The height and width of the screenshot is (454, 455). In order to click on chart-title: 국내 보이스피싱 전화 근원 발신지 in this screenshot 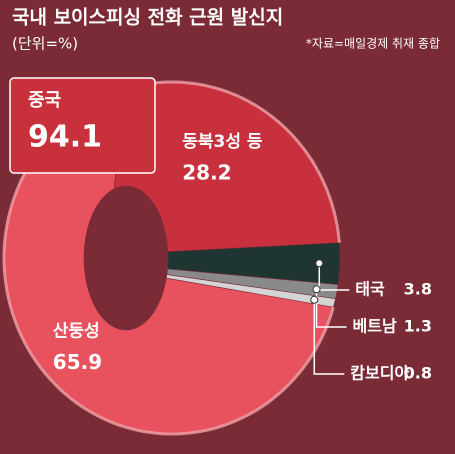, I will do `click(147, 18)`.